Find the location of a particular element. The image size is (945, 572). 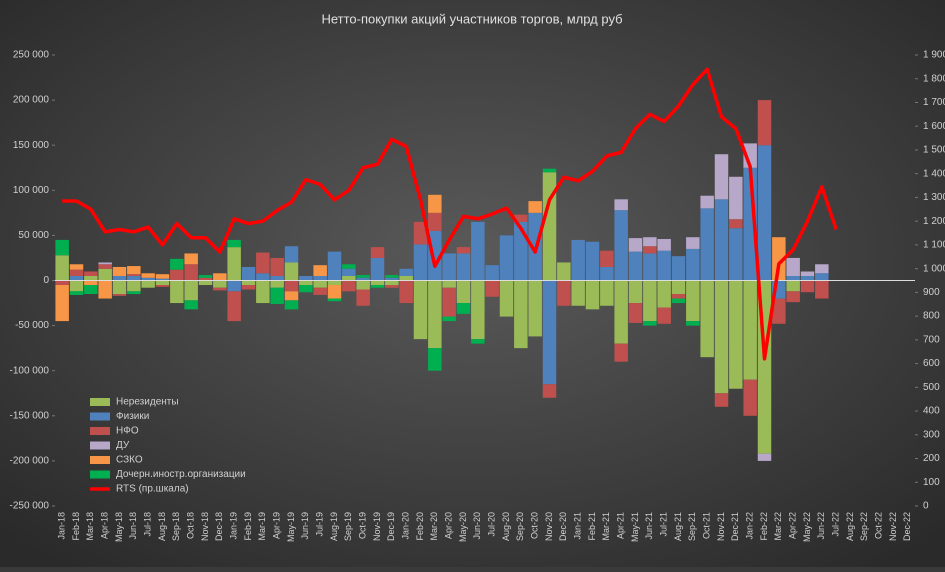

x-tick-label: Jan-22 is located at coordinates (750, 526).